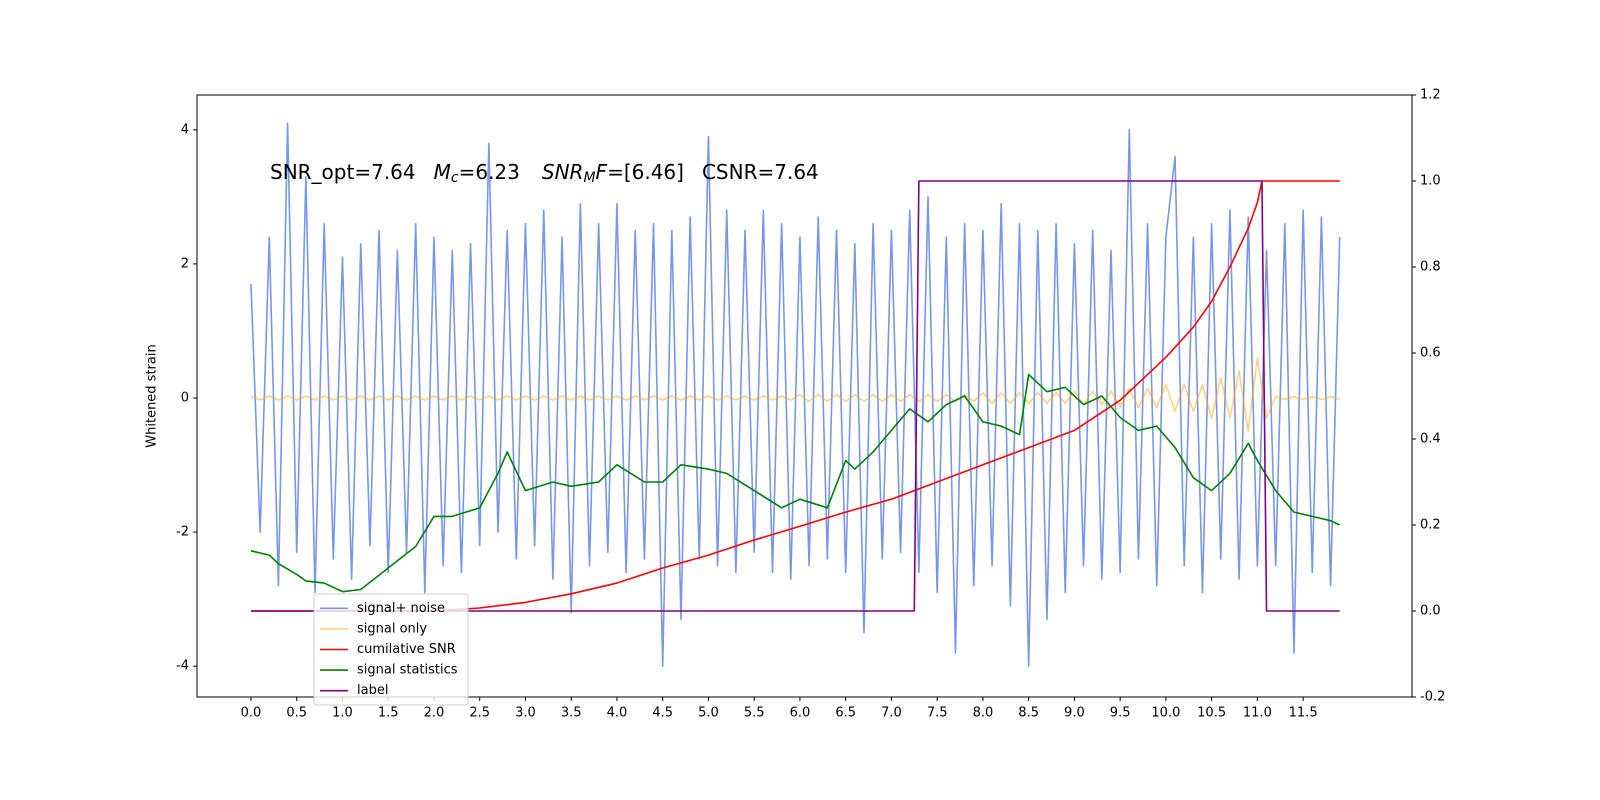  What do you see at coordinates (800, 713) in the screenshot?
I see `x-tick-label: 6.0` at bounding box center [800, 713].